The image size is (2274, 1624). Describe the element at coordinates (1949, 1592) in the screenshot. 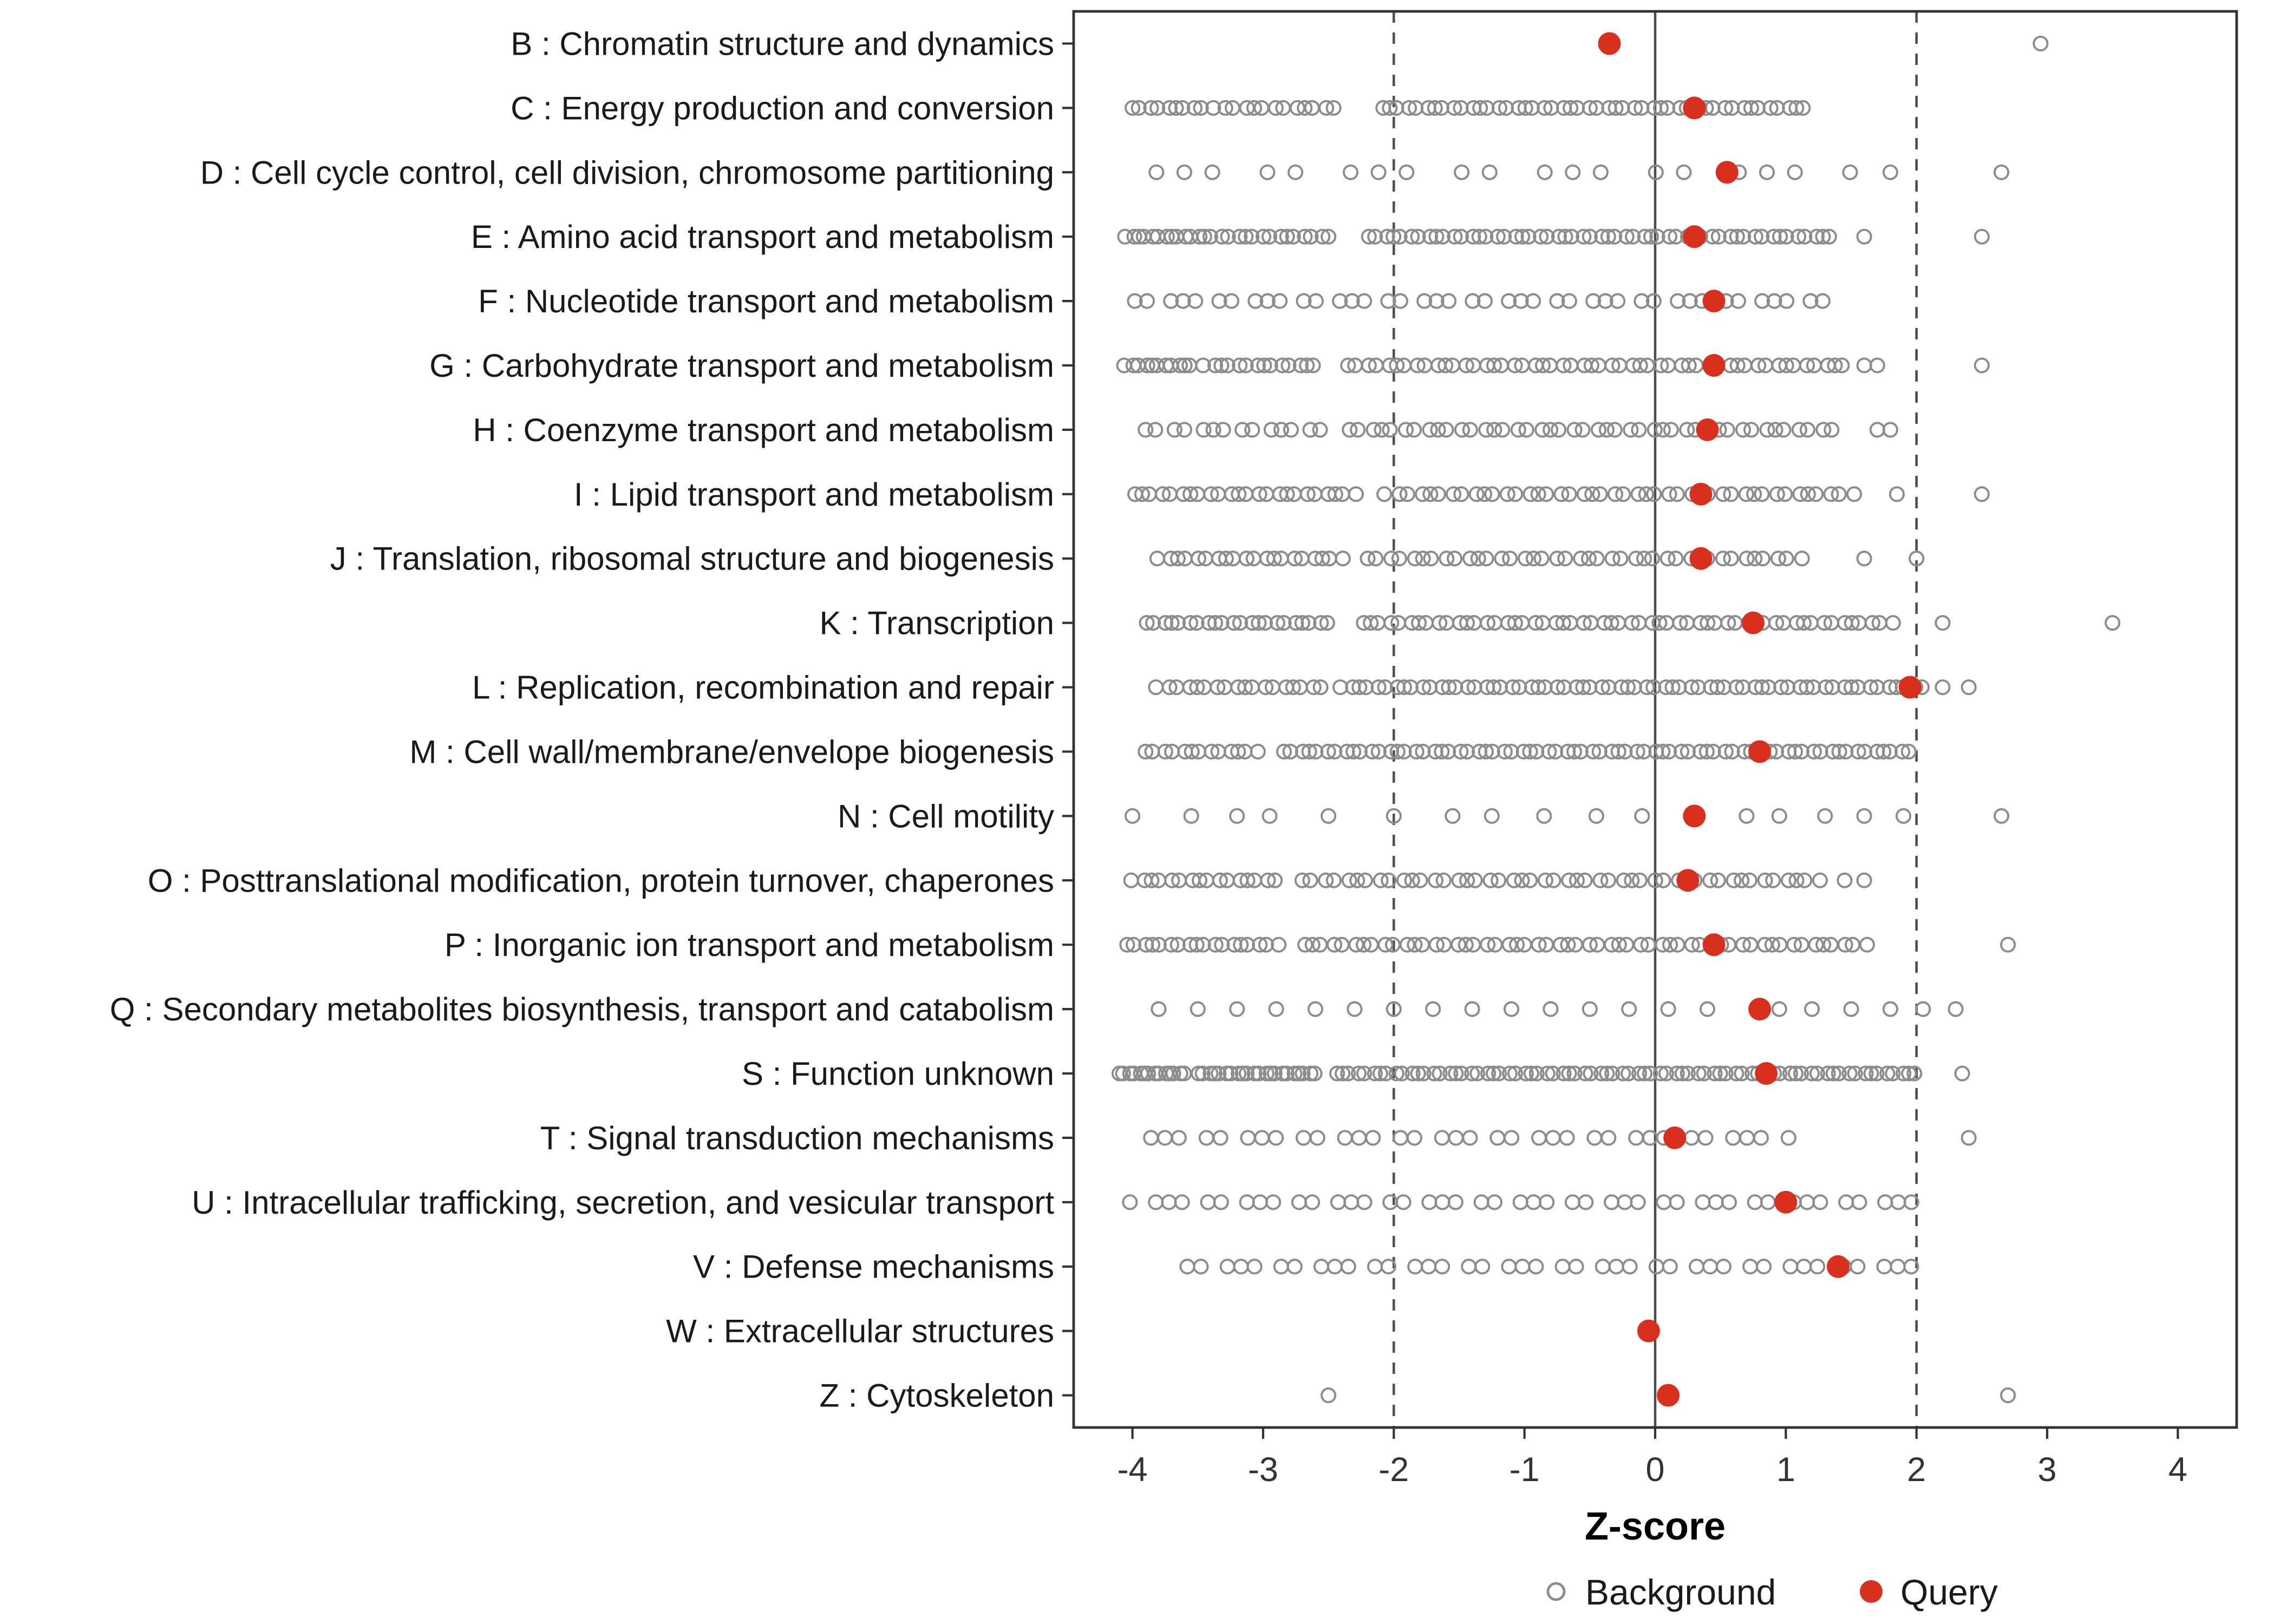

I see `legend-query-label: Query` at that location.